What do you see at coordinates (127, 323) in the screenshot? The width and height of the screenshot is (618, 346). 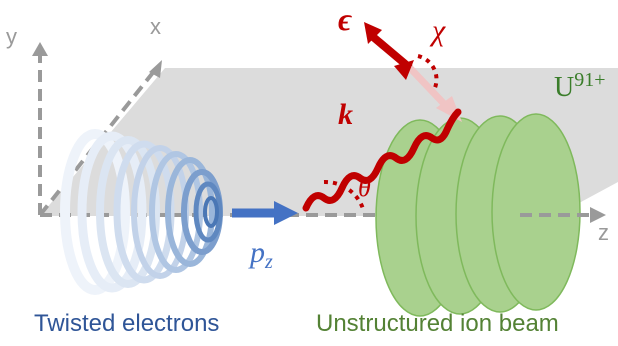 I see `twisted-electrons-caption: Twisted electrons` at bounding box center [127, 323].